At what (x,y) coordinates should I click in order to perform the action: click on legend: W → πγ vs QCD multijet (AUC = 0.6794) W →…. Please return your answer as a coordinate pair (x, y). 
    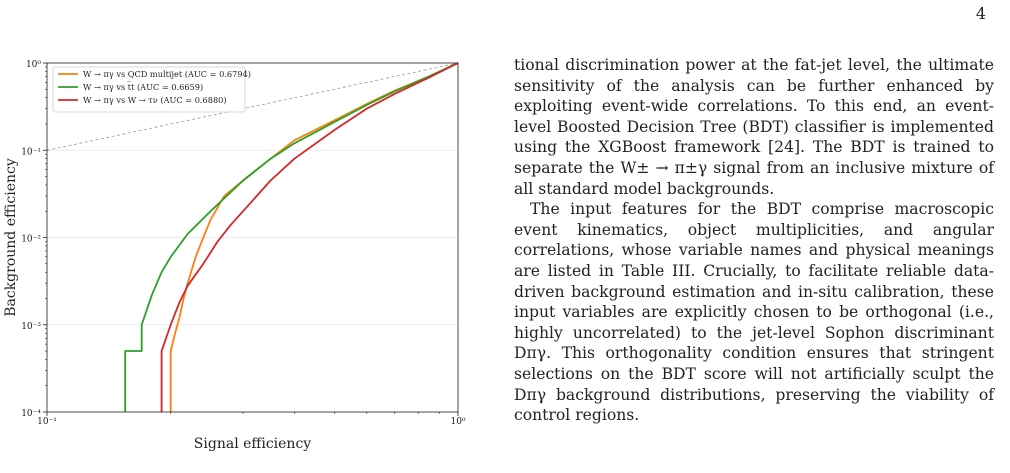
    Looking at the image, I should click on (151, 89).